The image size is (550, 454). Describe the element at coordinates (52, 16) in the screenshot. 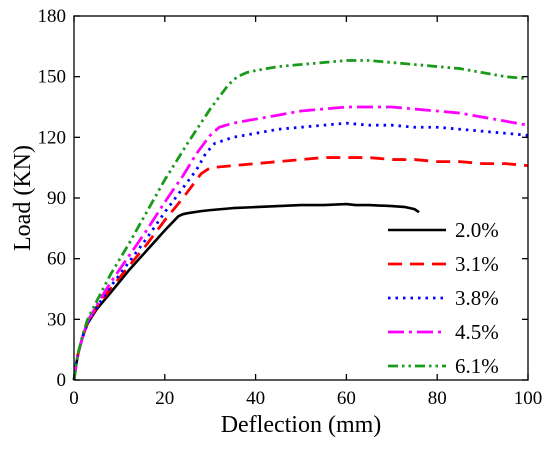

I see `y-tick-label: 180` at that location.